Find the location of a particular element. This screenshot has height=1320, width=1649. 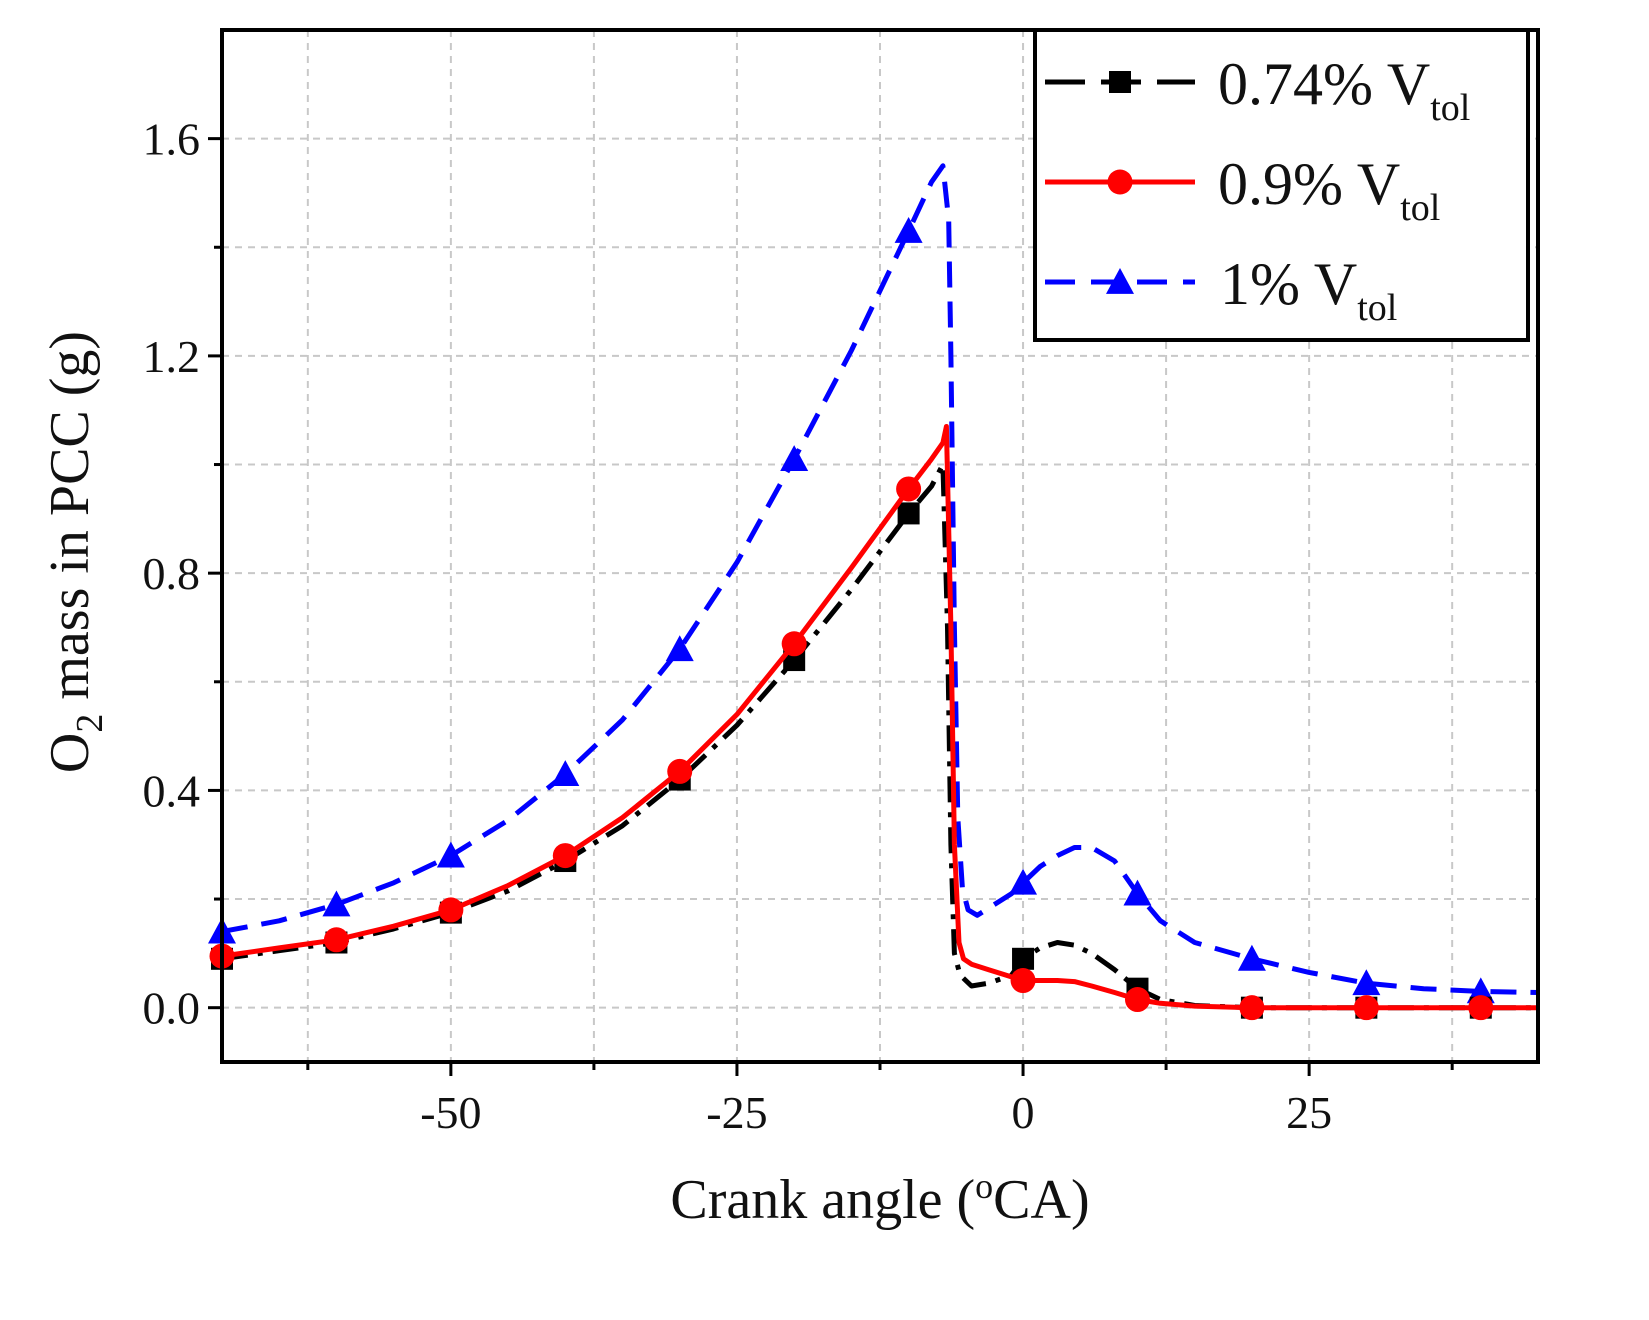

legend-entry-1: 1% Vtol is located at coordinates (1221, 290).